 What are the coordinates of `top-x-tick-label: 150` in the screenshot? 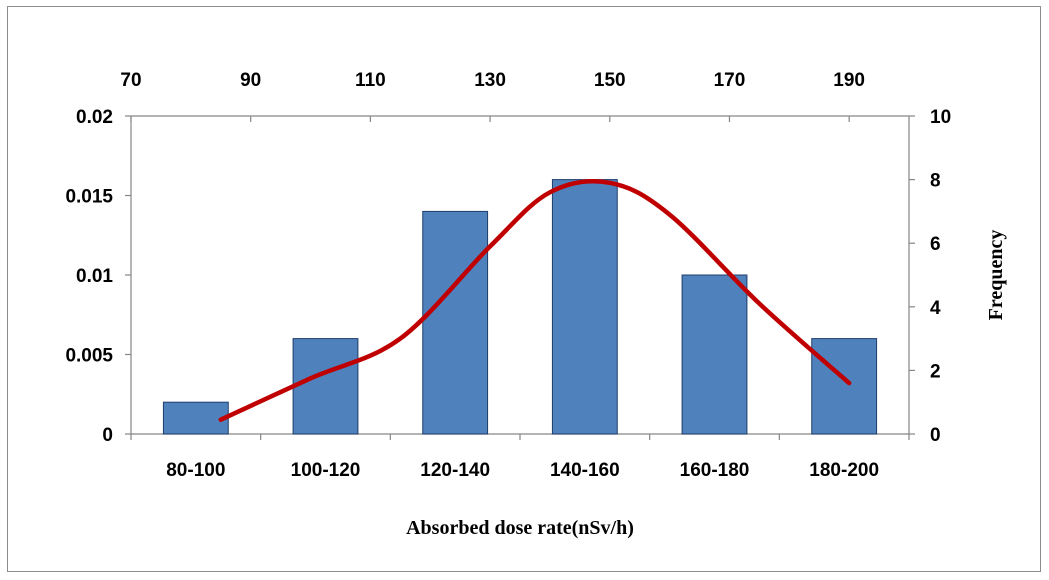 It's located at (610, 80).